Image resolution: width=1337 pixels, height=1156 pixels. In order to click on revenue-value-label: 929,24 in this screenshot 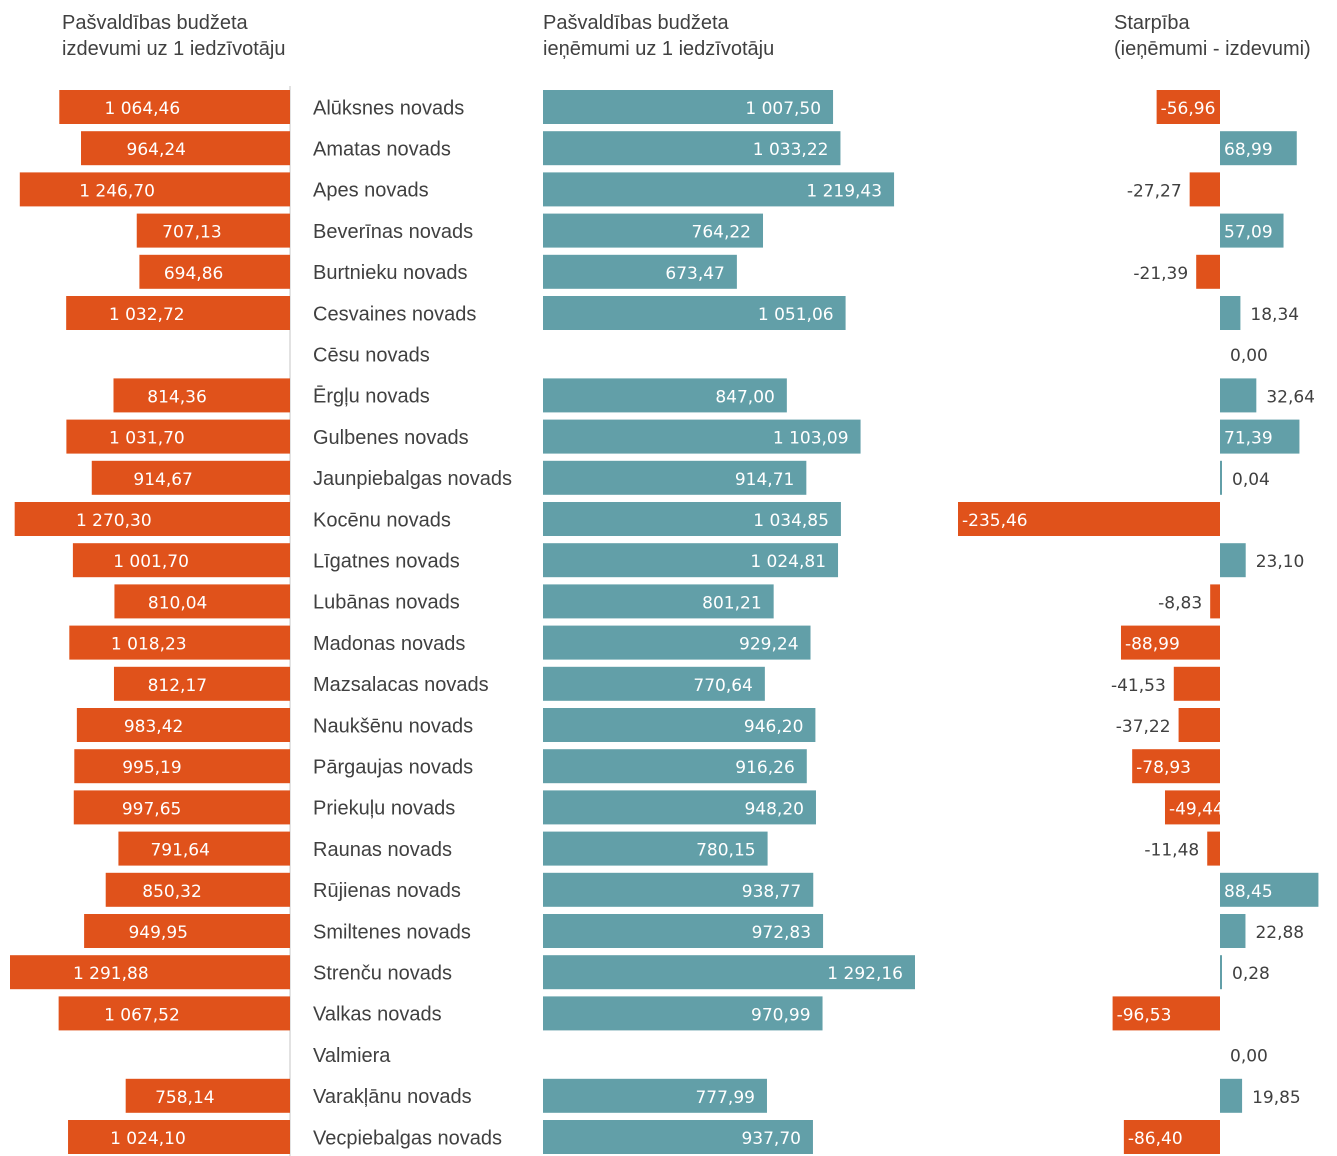, I will do `click(768, 645)`.